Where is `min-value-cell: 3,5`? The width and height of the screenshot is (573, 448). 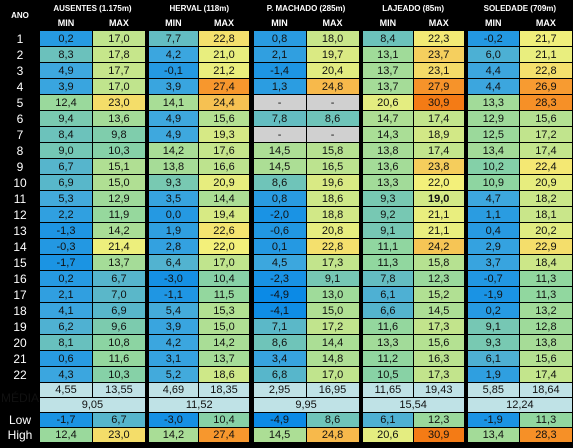 min-value-cell: 3,5 is located at coordinates (173, 198).